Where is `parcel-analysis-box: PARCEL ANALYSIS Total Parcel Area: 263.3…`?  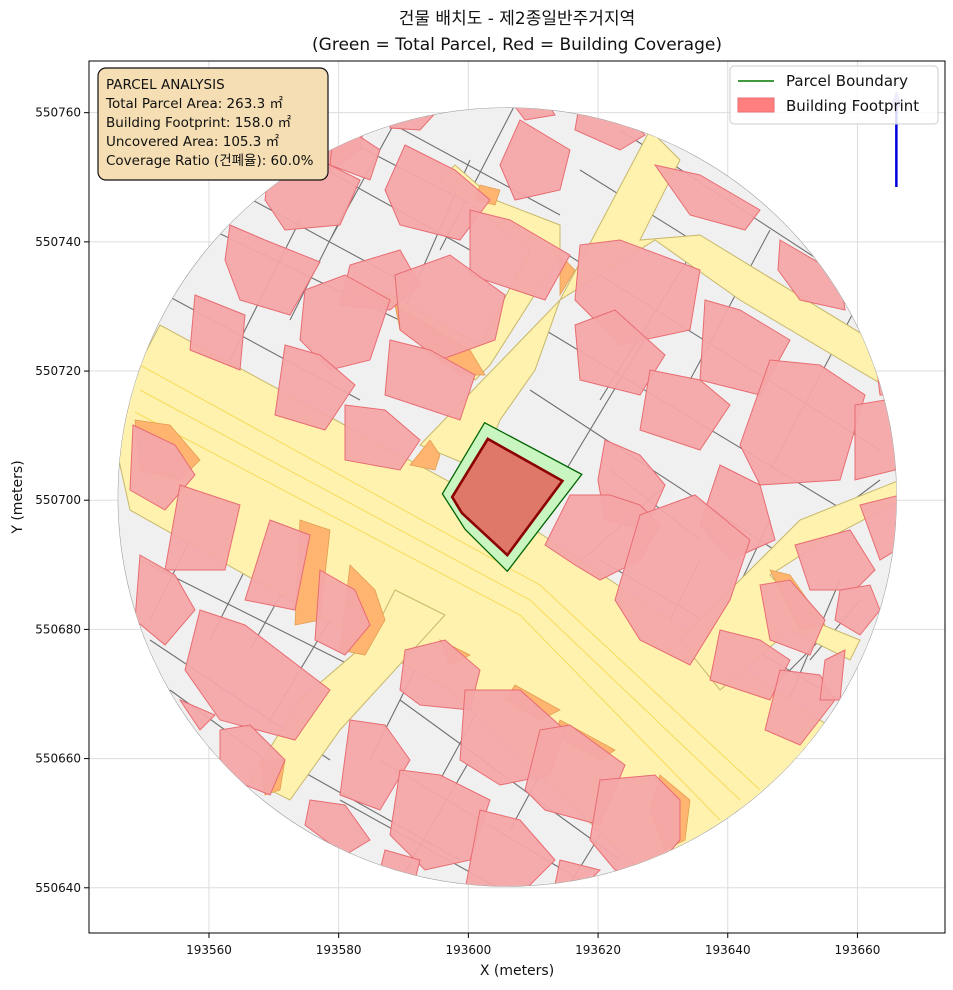 parcel-analysis-box: PARCEL ANALYSIS Total Parcel Area: 263.3… is located at coordinates (213, 124).